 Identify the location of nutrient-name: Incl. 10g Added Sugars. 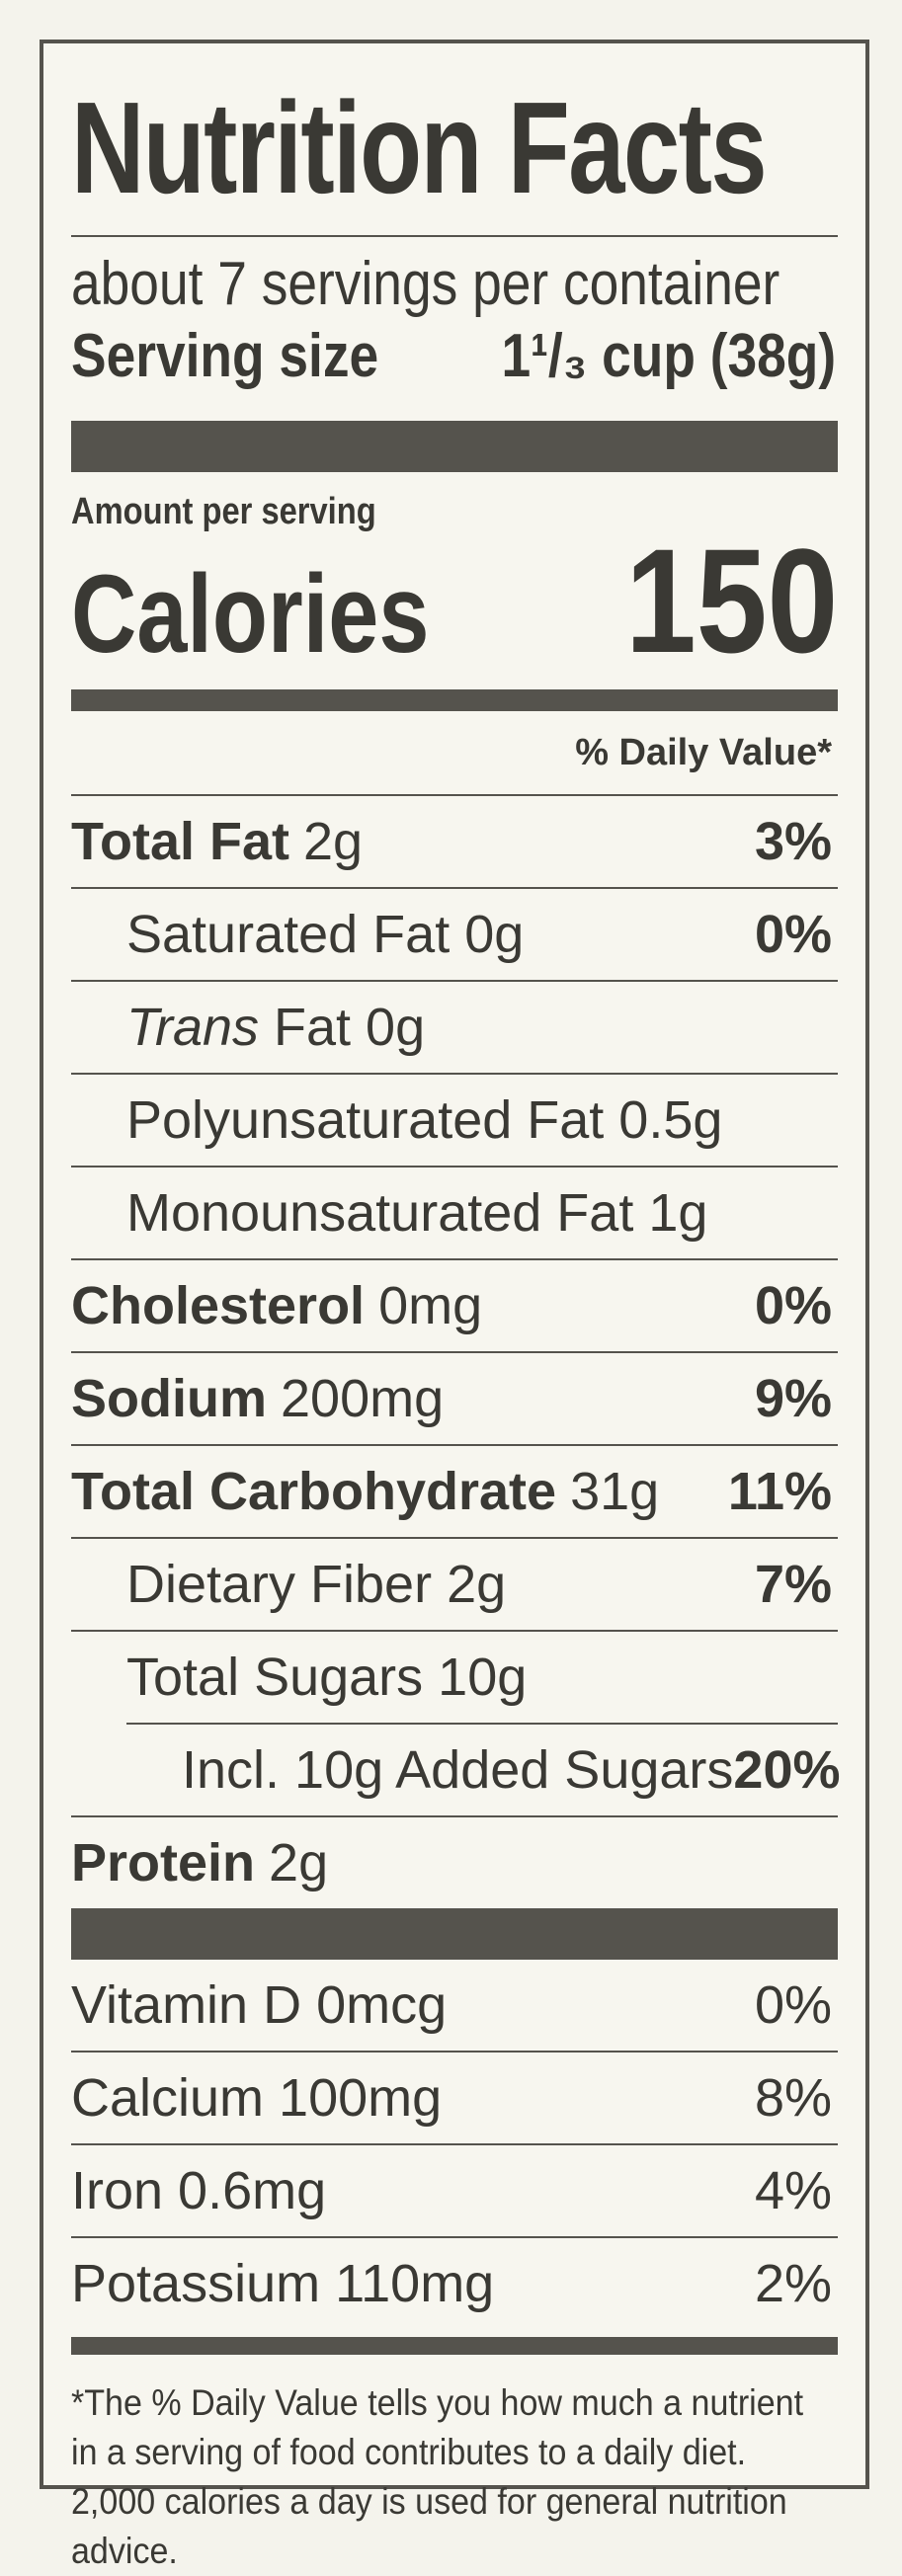
(458, 1770).